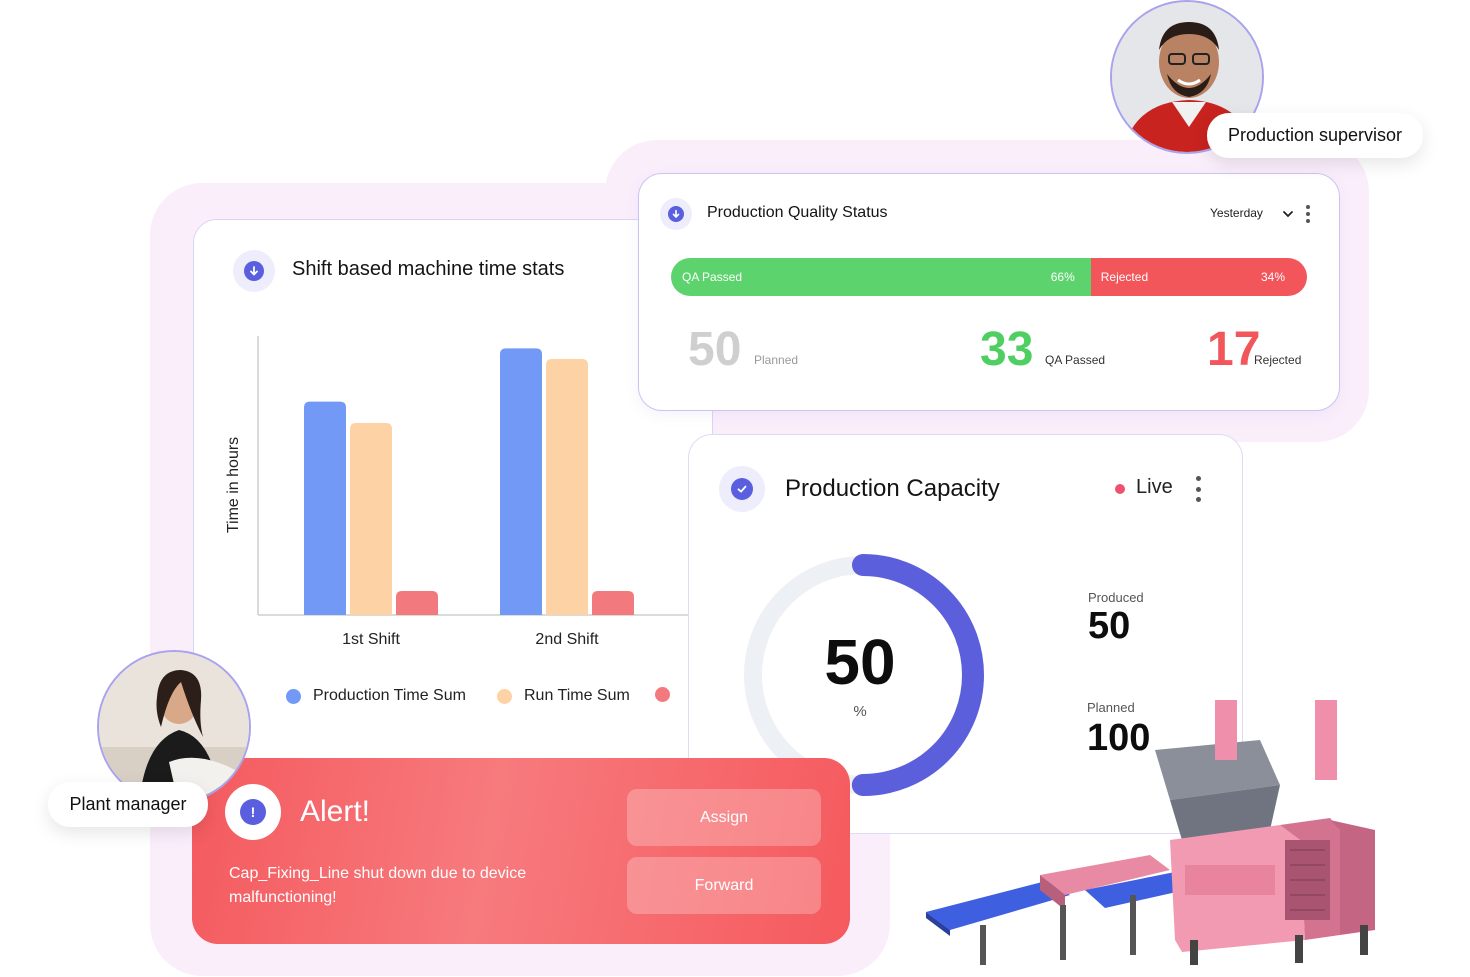  Describe the element at coordinates (1308, 214) in the screenshot. I see `quality-more-icon` at that location.